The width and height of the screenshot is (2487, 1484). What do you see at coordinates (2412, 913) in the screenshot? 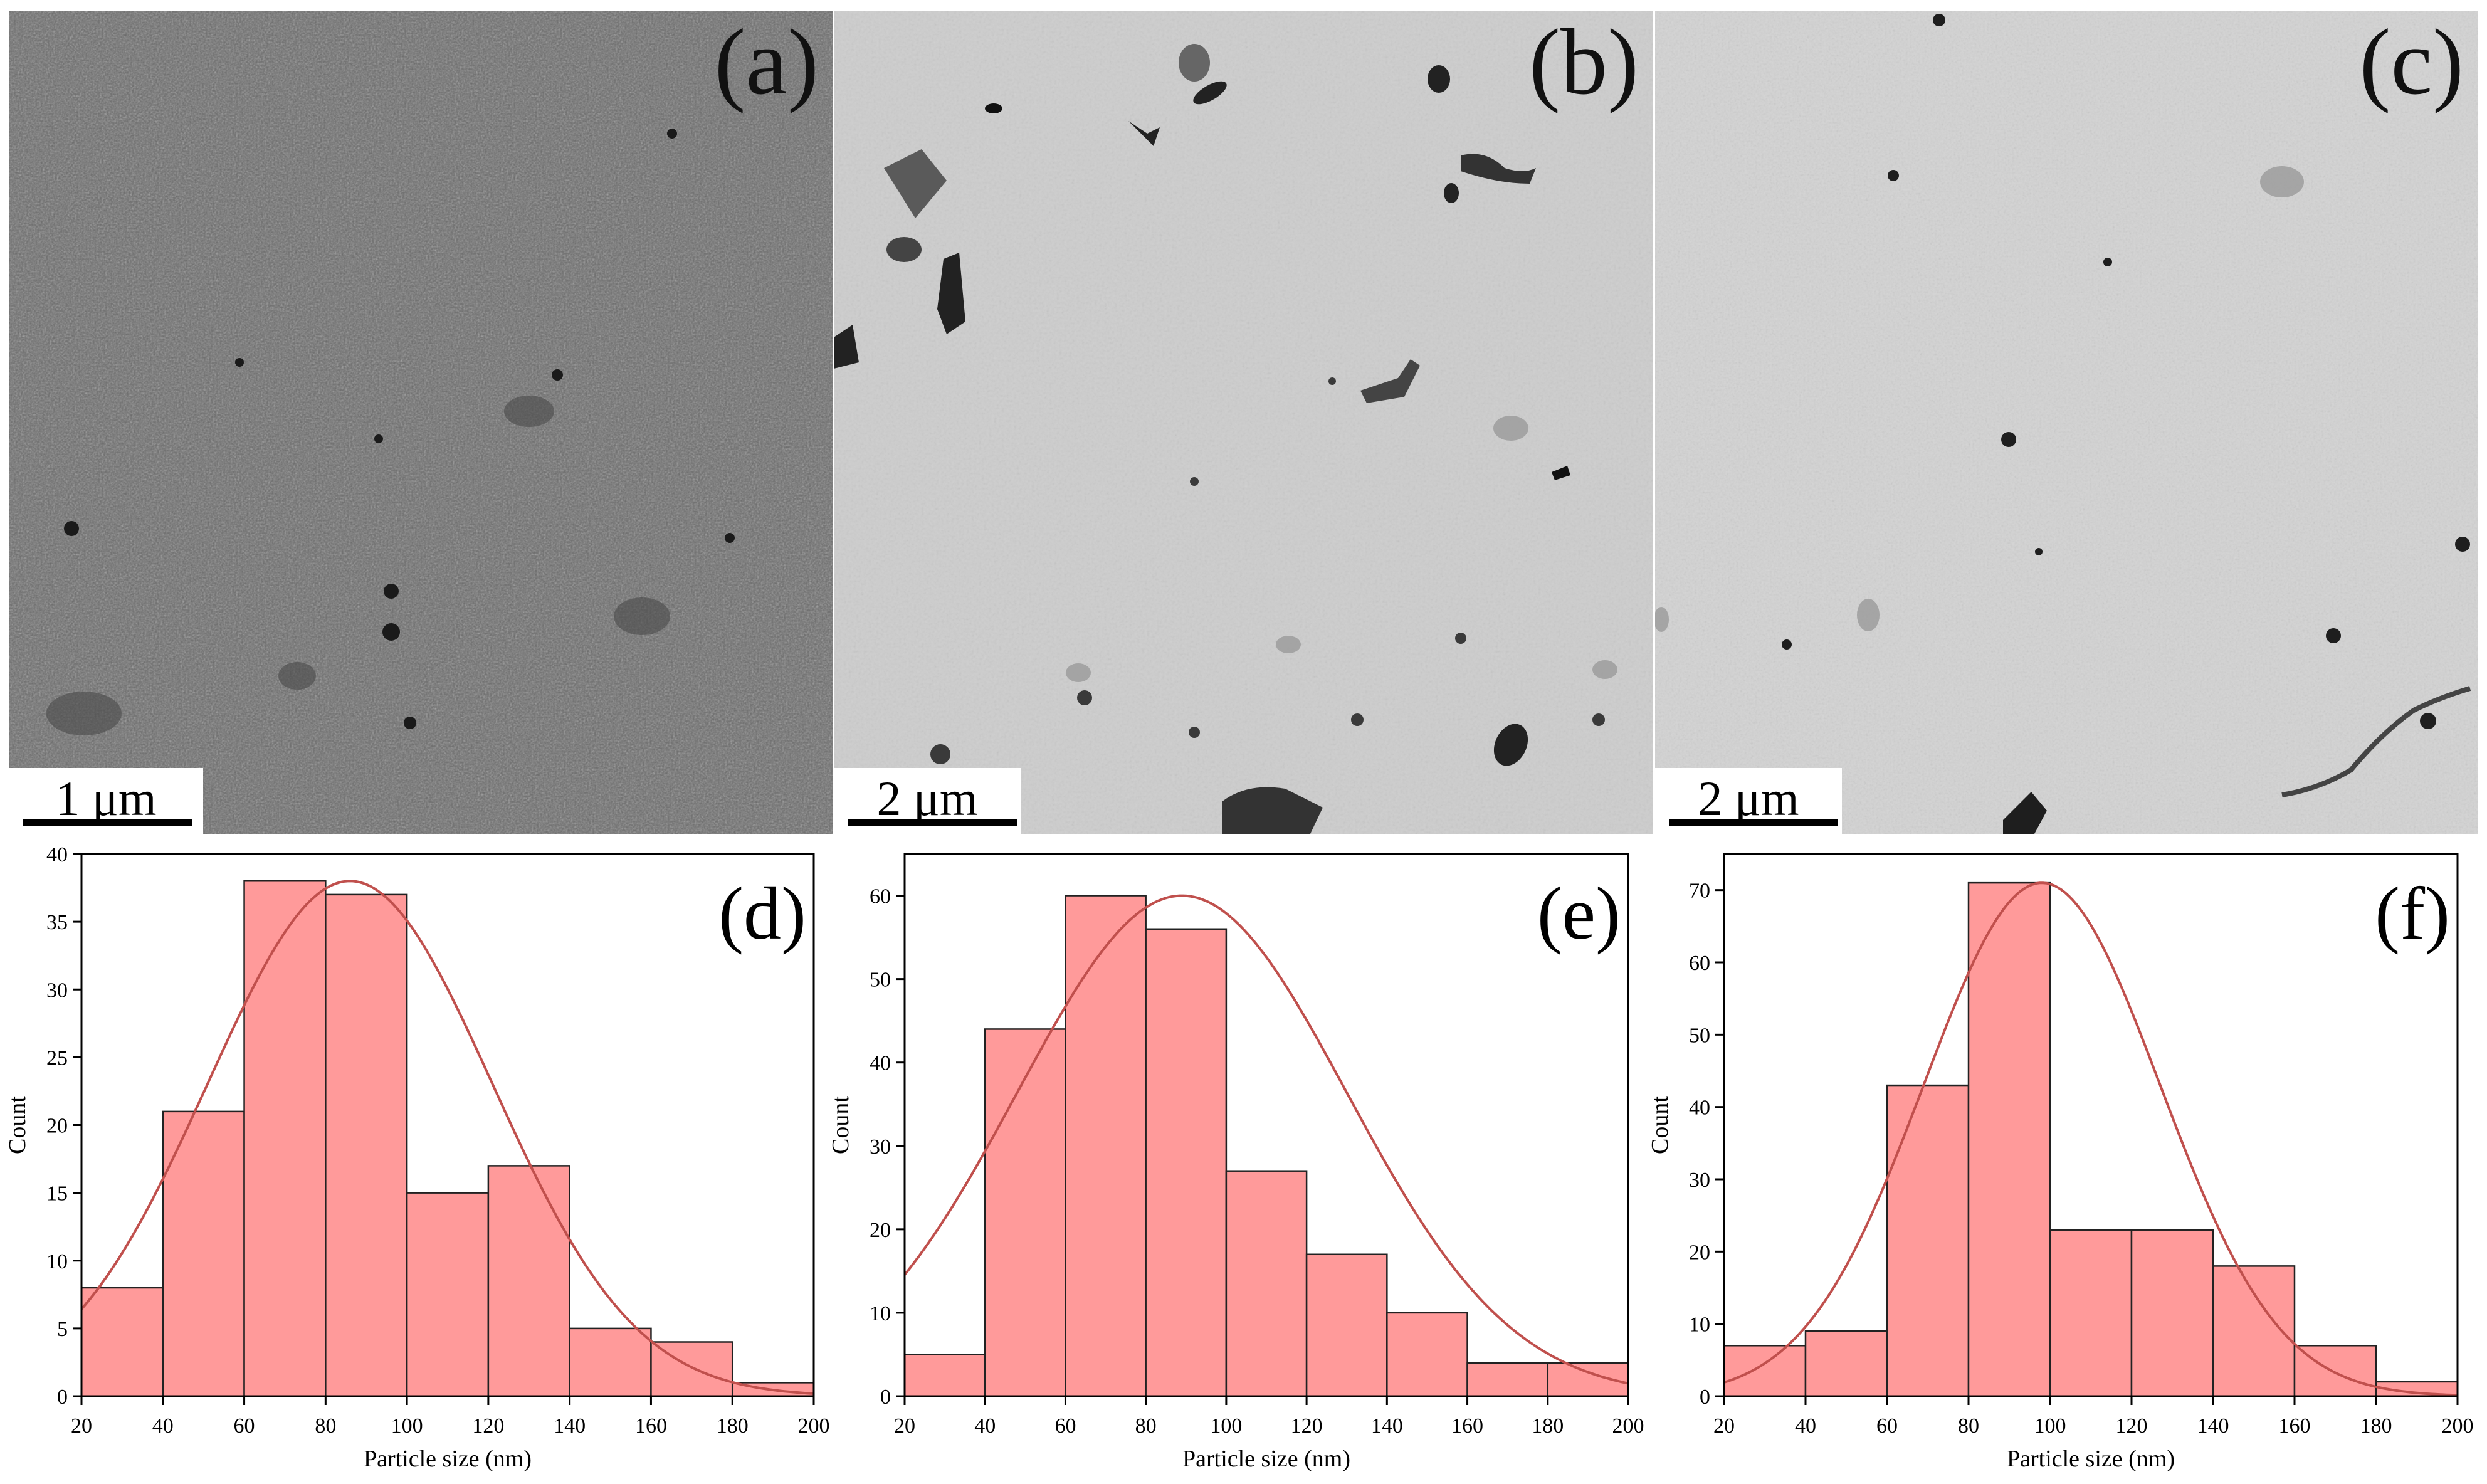
I see `panel-letter: (f)` at bounding box center [2412, 913].